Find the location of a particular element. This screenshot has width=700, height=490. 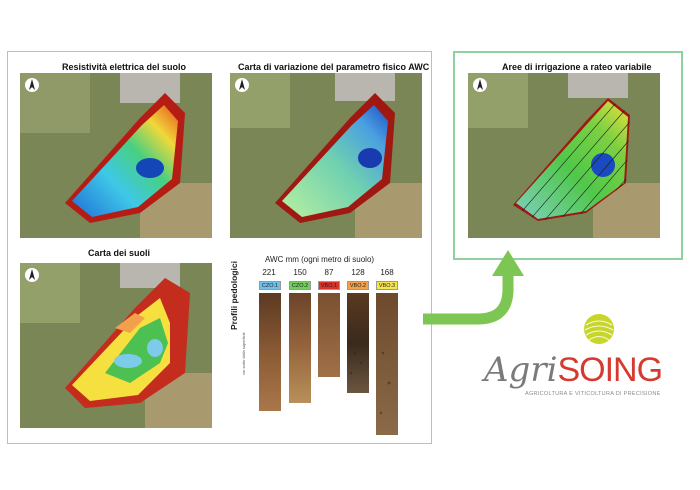

awc-value: 221 is located at coordinates (269, 272).